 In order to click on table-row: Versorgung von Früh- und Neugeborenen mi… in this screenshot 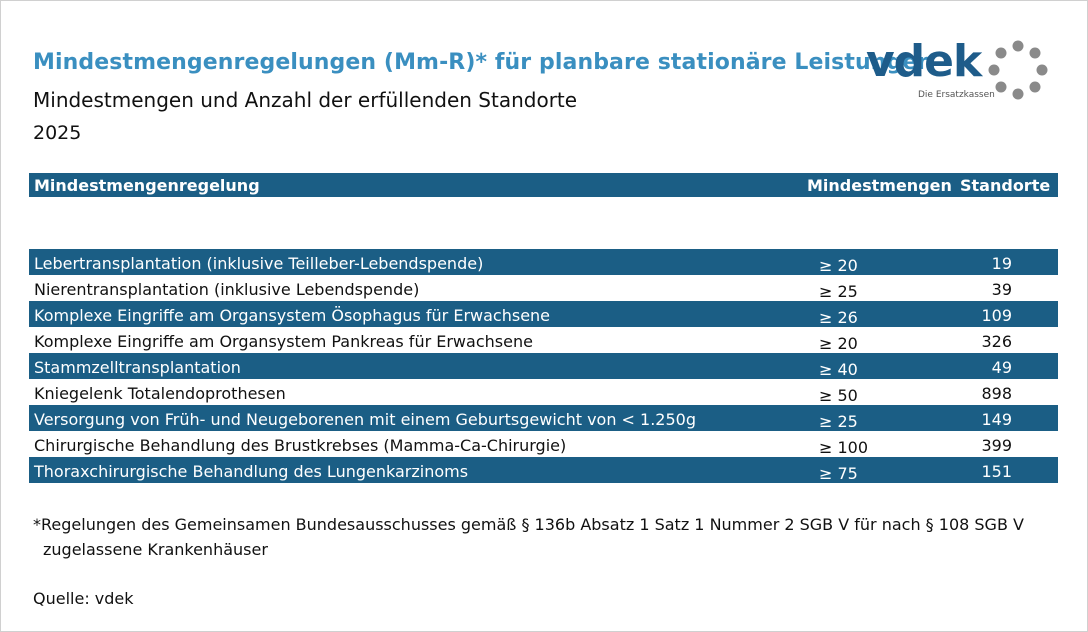, I will do `click(543, 418)`.